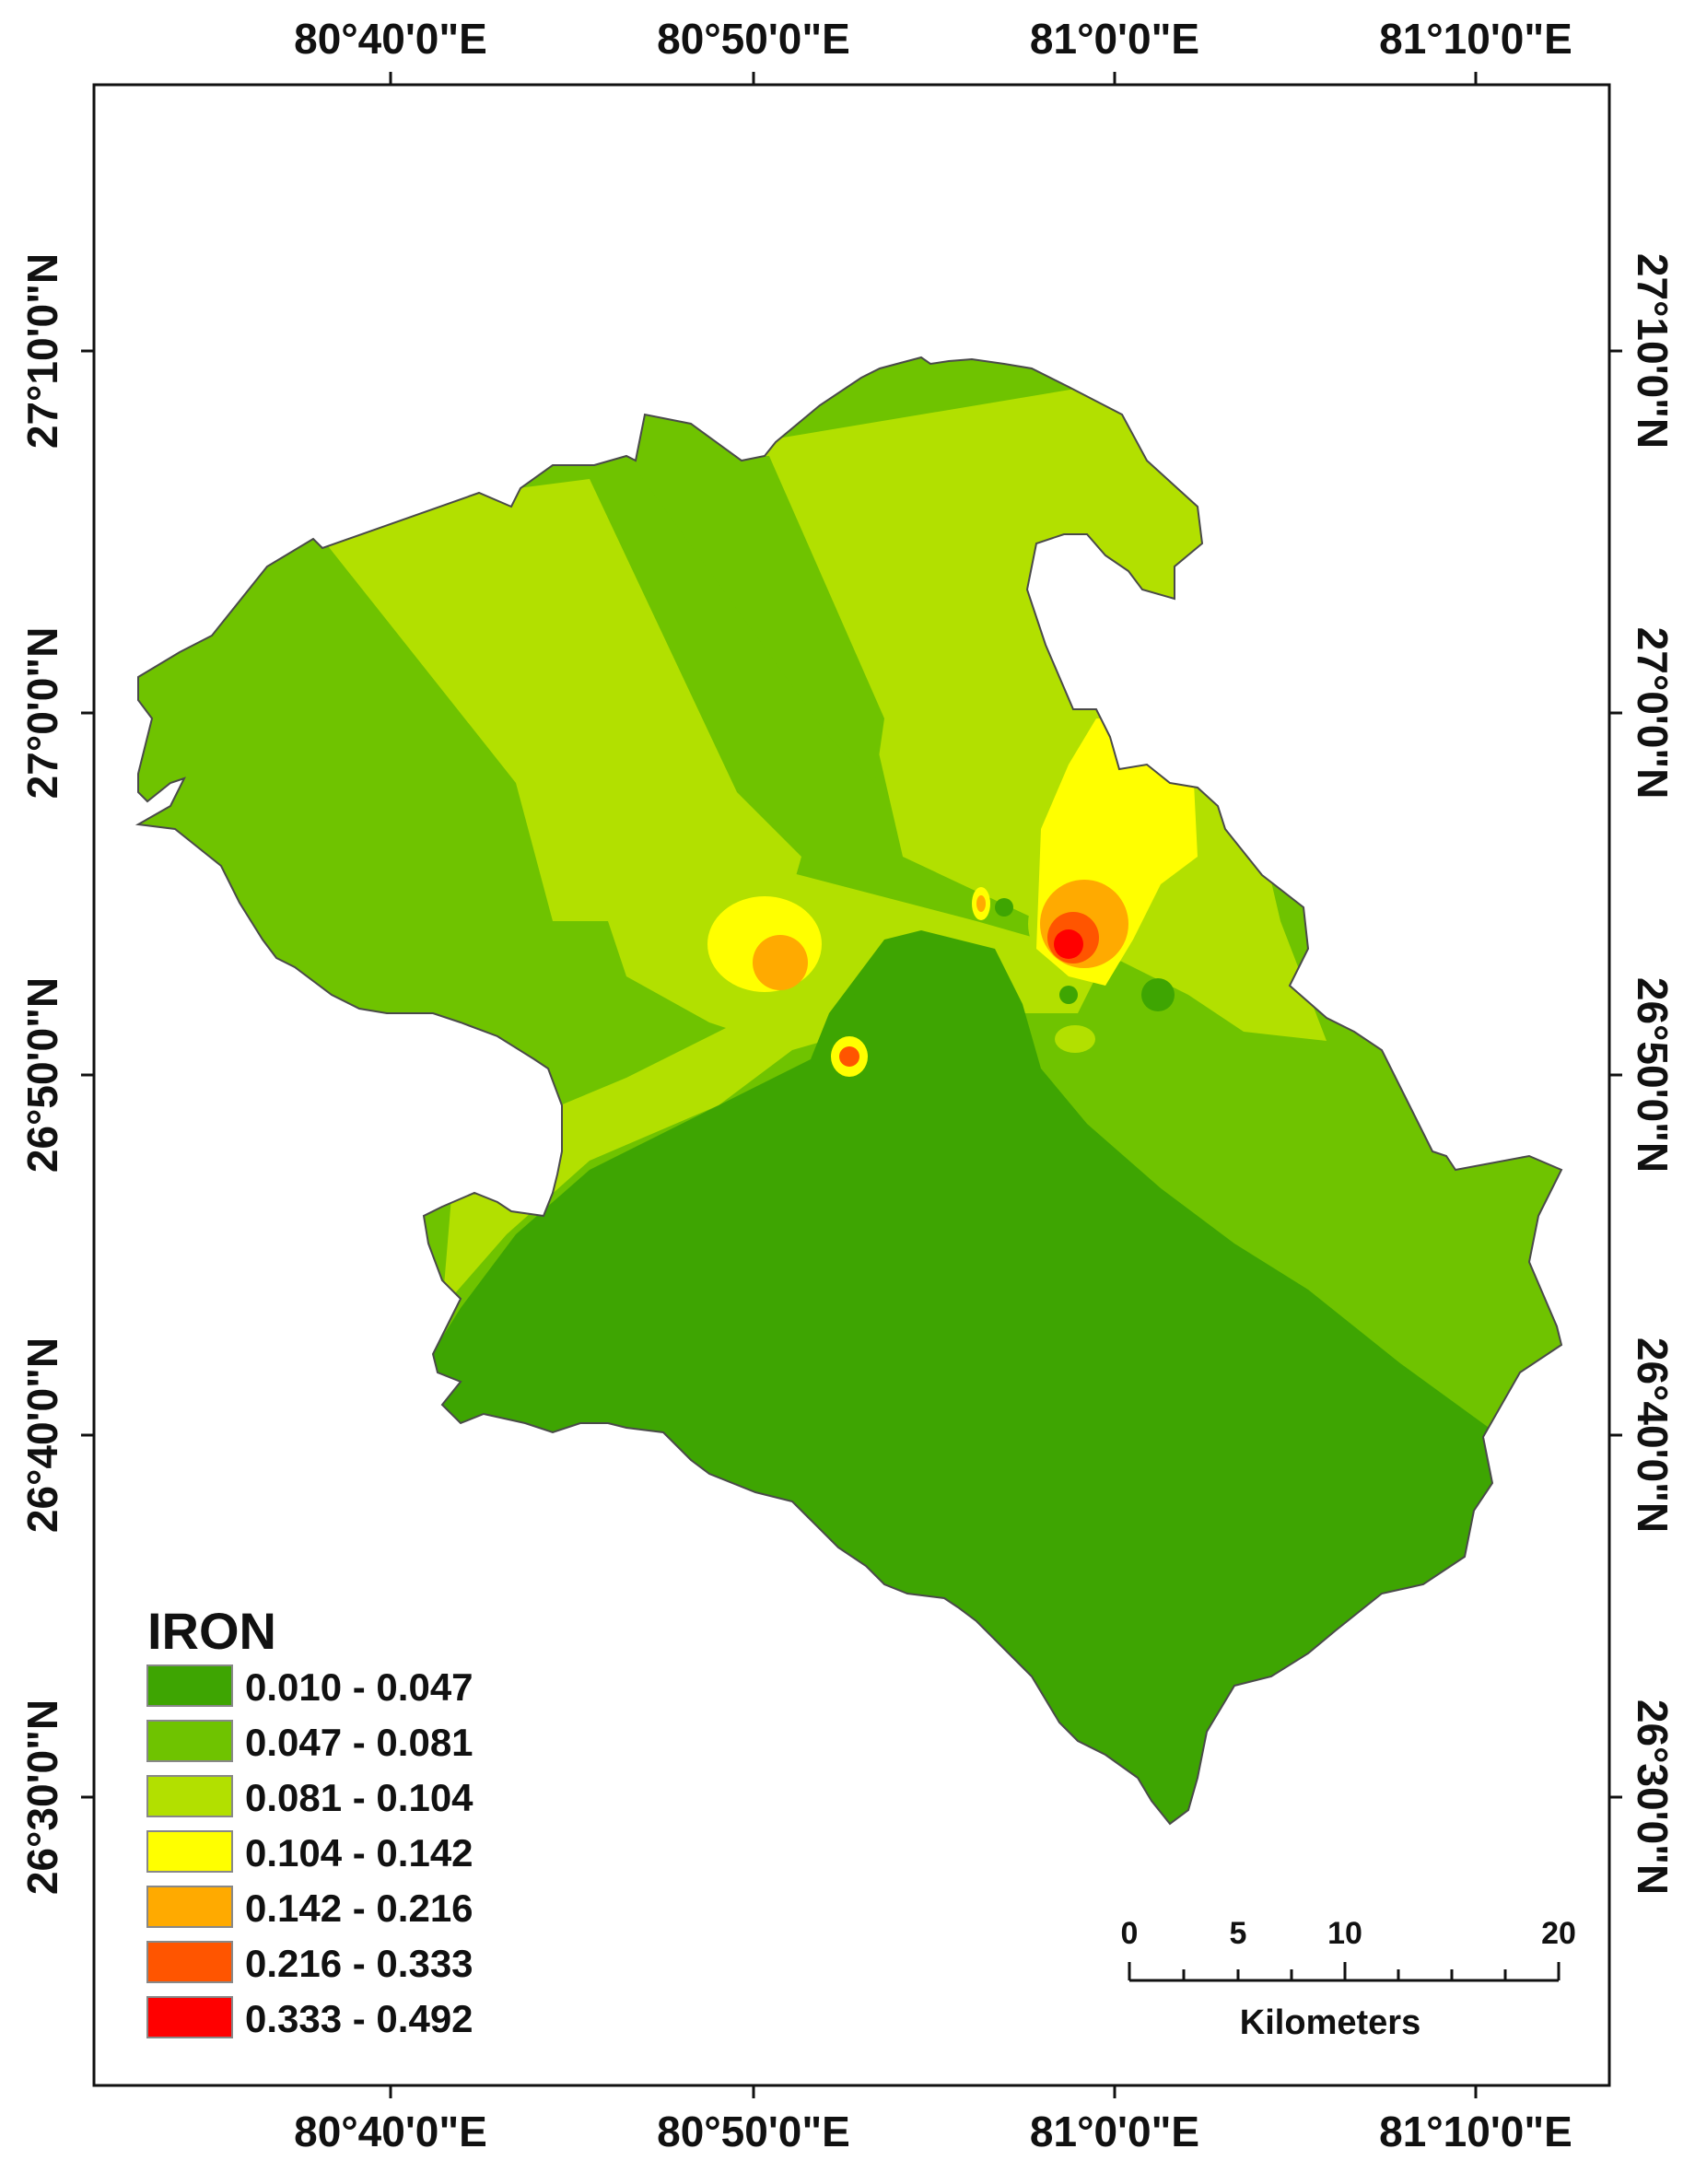 This screenshot has width=1695, height=2184. Describe the element at coordinates (359, 1908) in the screenshot. I see `legend-label-5: 0.142 - 0.216` at that location.